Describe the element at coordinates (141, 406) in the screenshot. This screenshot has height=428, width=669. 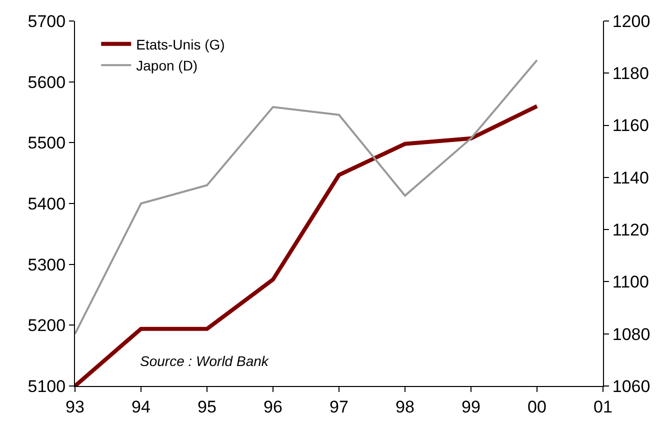
I see `x-tick-label: 94` at that location.